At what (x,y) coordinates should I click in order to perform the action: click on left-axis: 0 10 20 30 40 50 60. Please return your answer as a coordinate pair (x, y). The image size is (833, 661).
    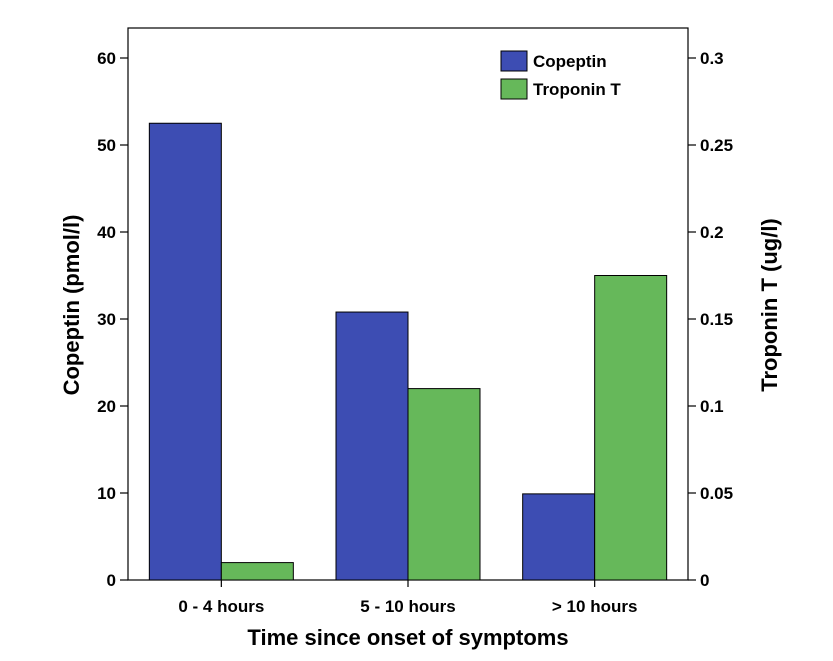
    Looking at the image, I should click on (112, 319).